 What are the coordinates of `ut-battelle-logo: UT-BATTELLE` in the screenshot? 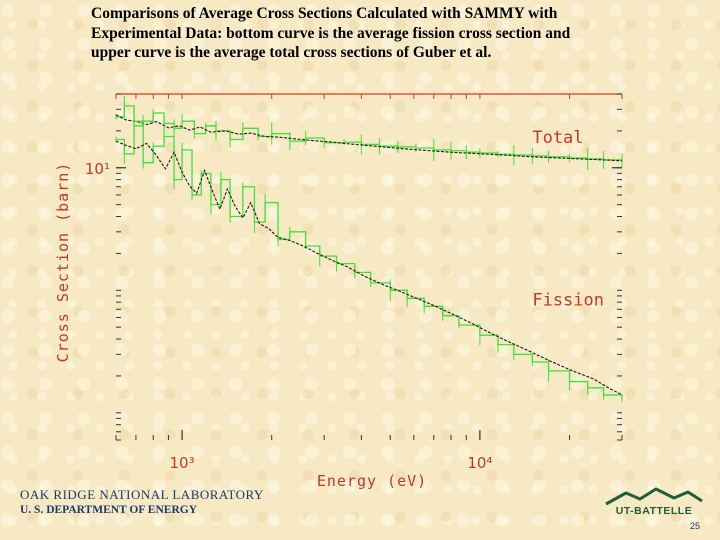 It's located at (654, 503).